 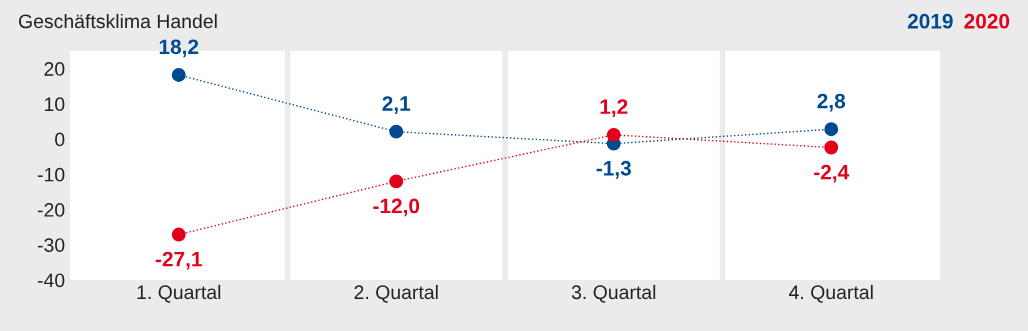 I want to click on x-tick-label: 1. Quartal, so click(x=179, y=293).